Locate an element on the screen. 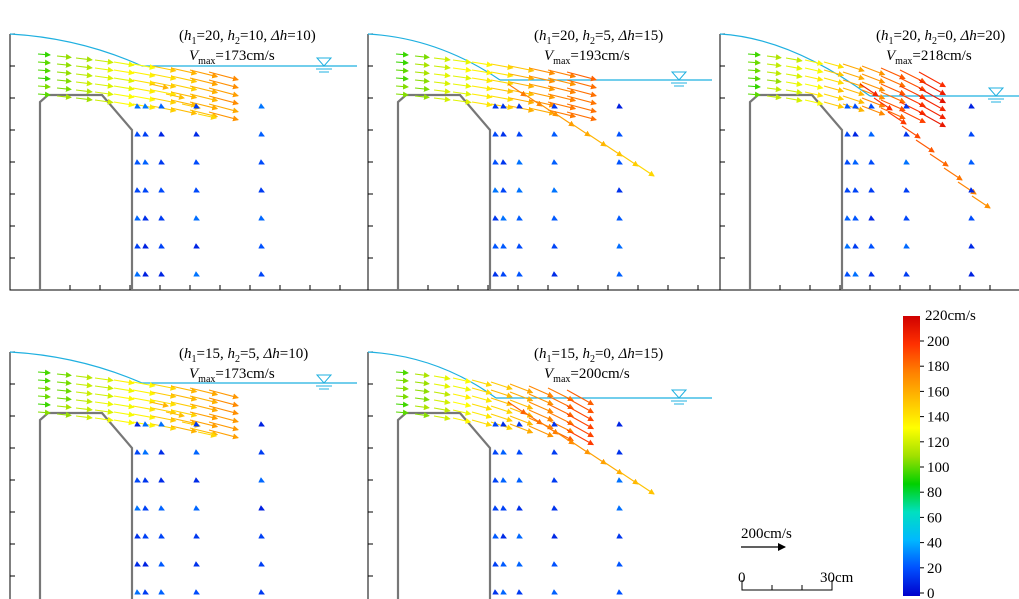 Image resolution: width=1019 pixels, height=599 pixels. panel-axes is located at coordinates (869, 162).